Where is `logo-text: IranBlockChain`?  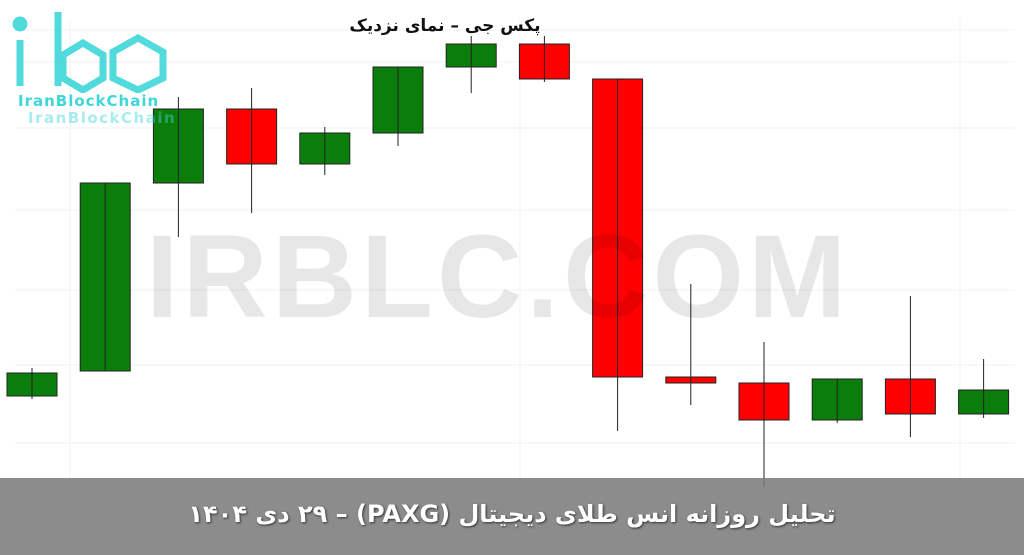 logo-text: IranBlockChain is located at coordinates (89, 101).